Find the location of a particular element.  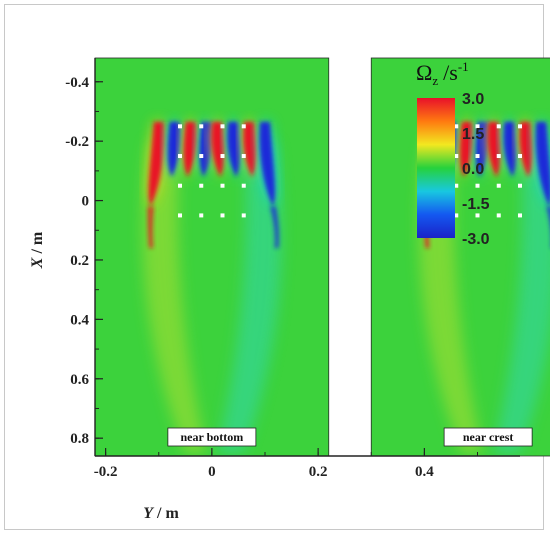

colorbar-title-unit: /s is located at coordinates (450, 72).